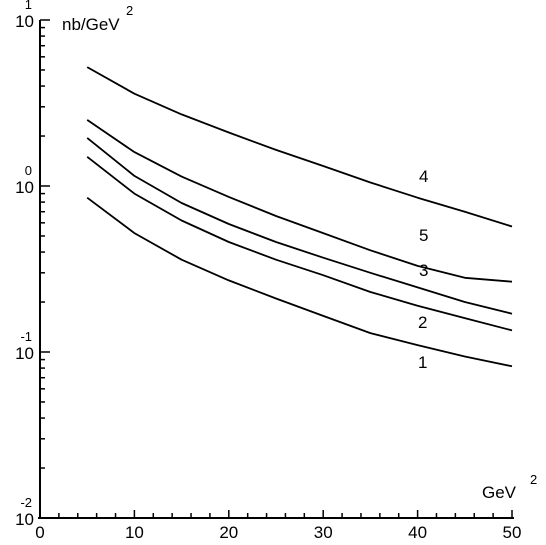 This screenshot has width=546, height=545. Describe the element at coordinates (423, 270) in the screenshot. I see `series-label-3: 3` at that location.